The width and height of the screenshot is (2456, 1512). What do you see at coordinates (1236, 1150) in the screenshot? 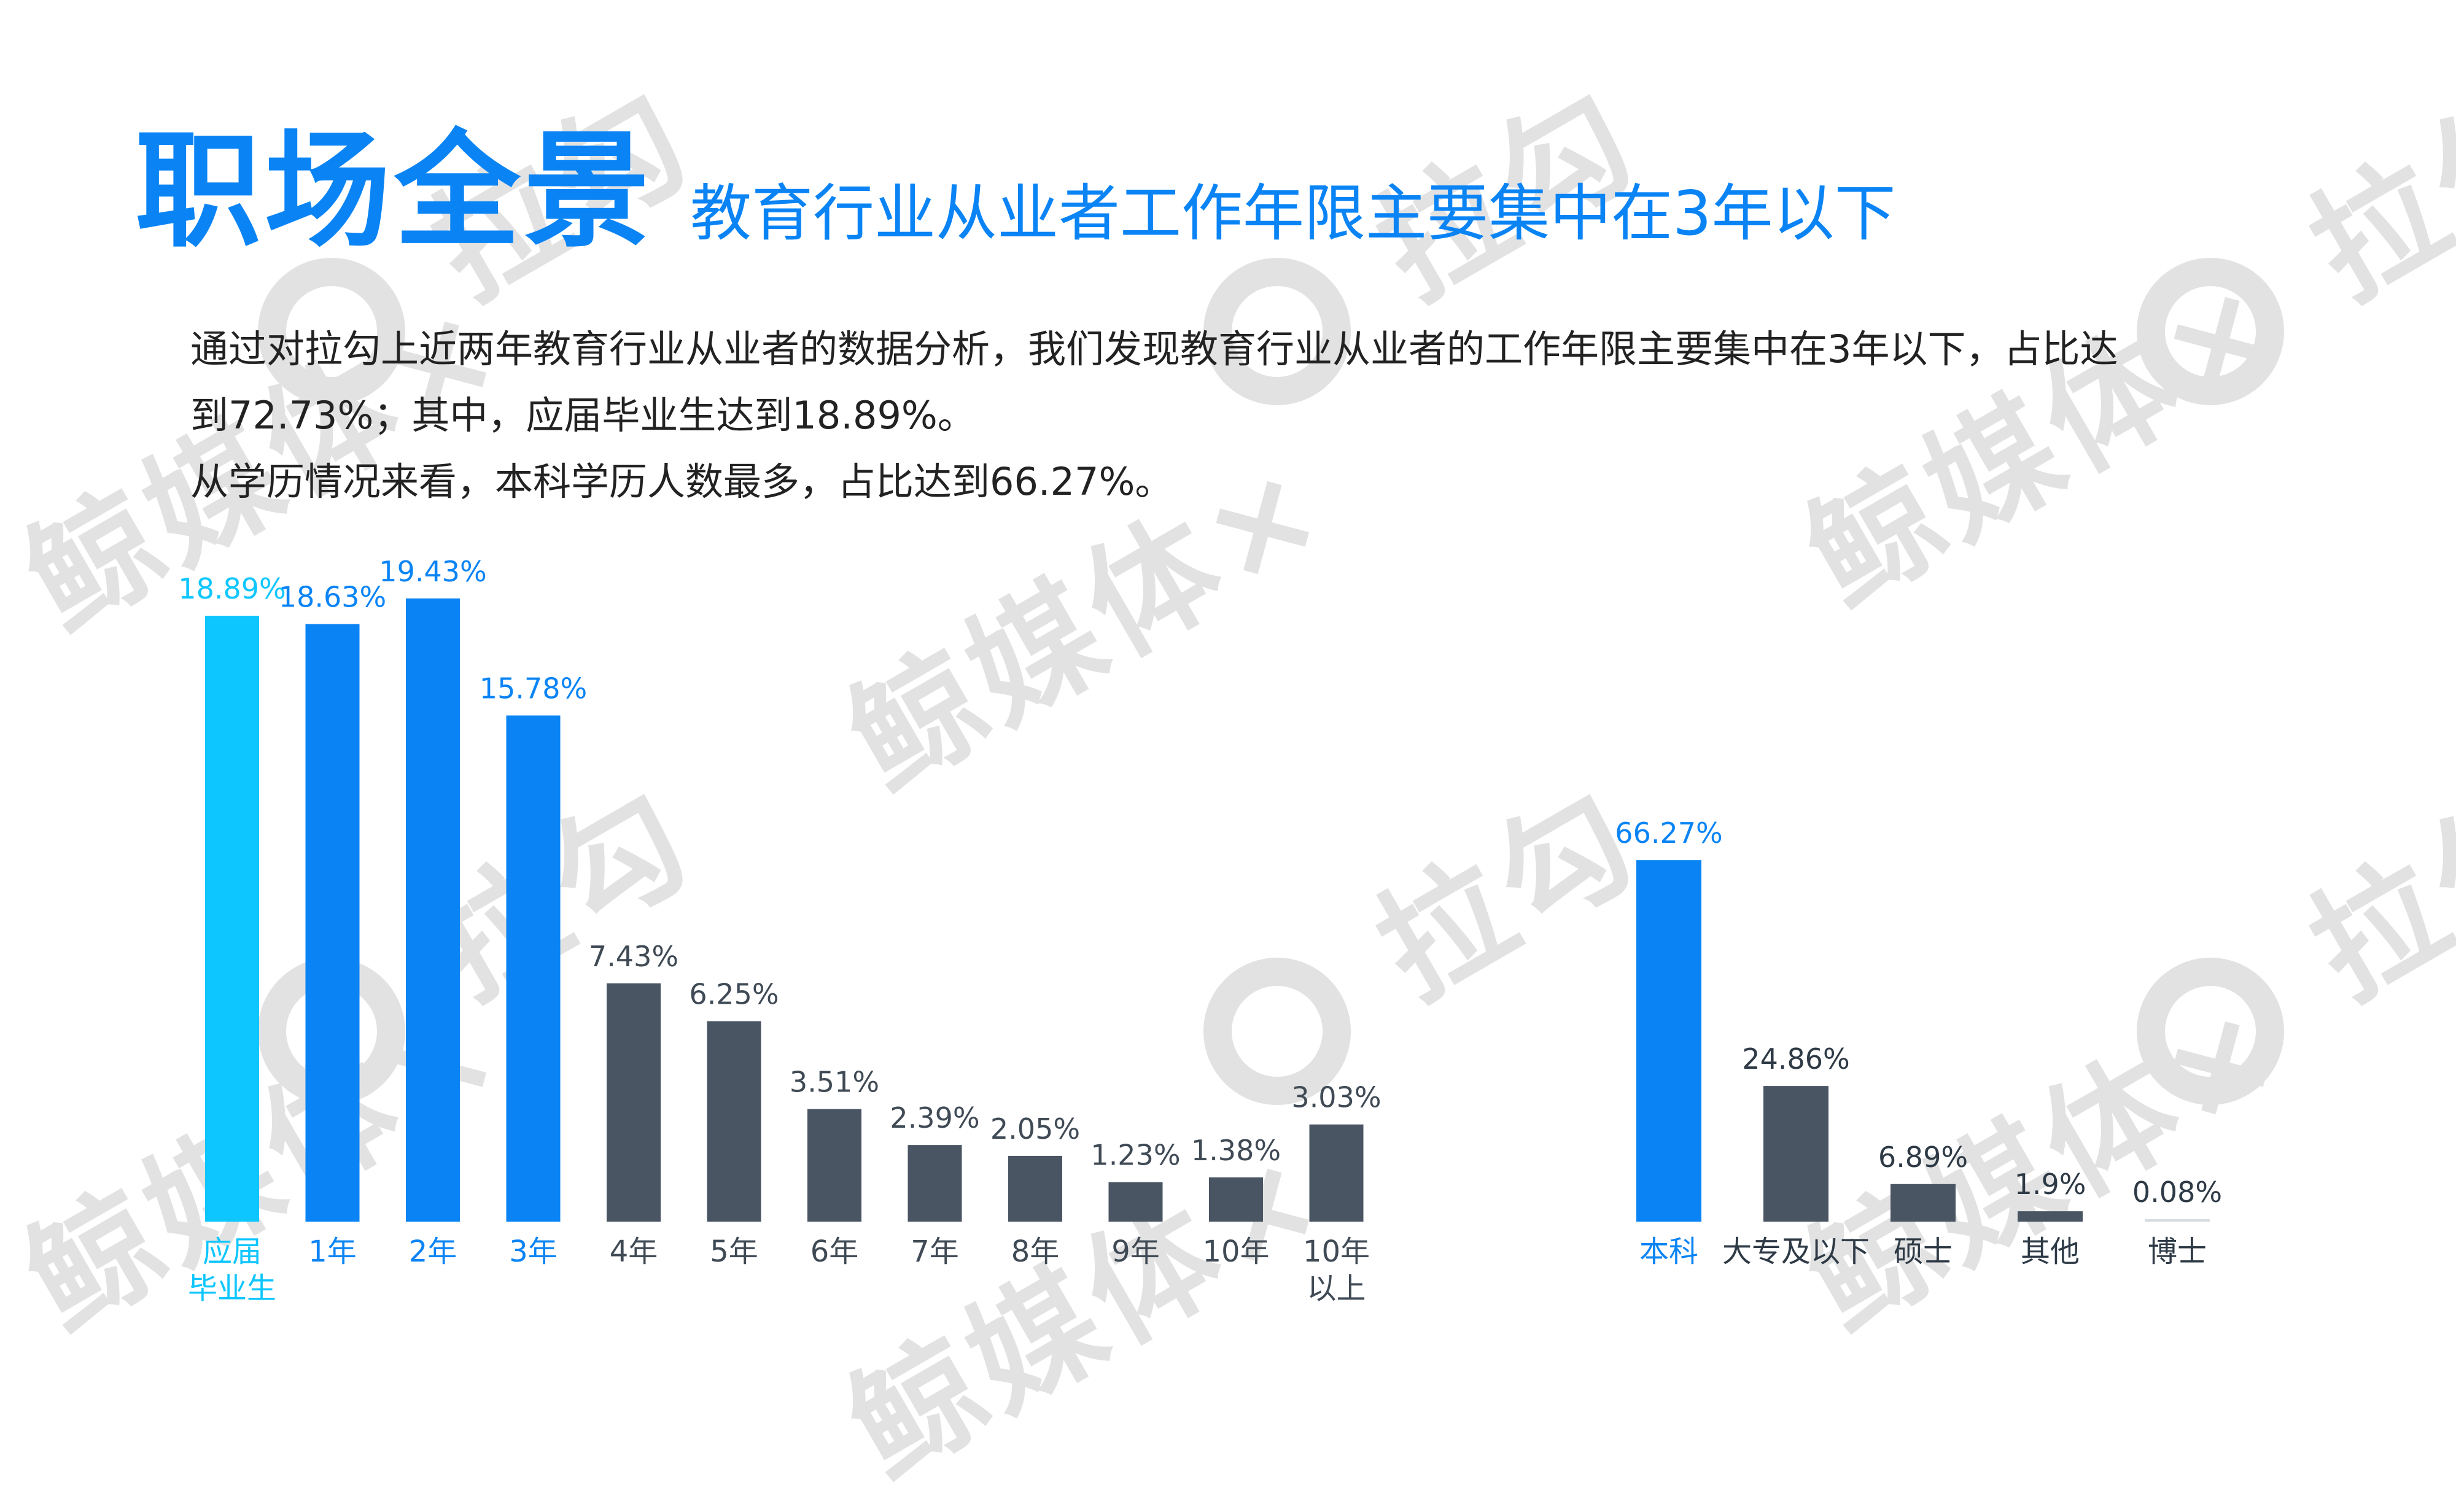
I see `data-label: 1.38%` at bounding box center [1236, 1150].